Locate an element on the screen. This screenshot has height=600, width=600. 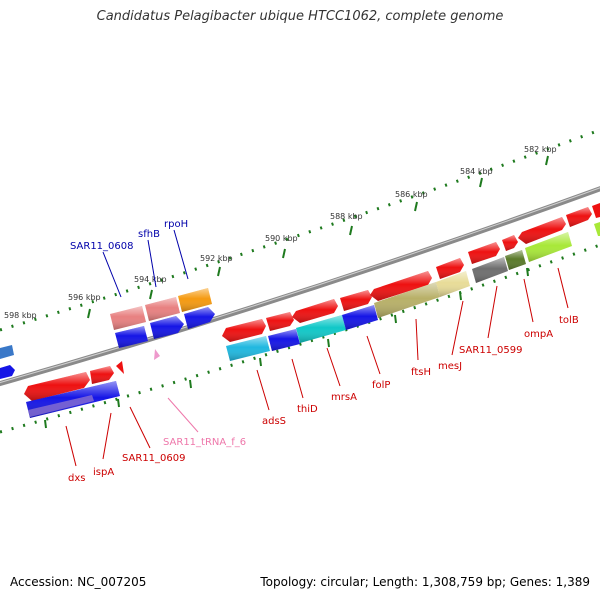
gene-label: mesJ is located at coordinates (450, 366).